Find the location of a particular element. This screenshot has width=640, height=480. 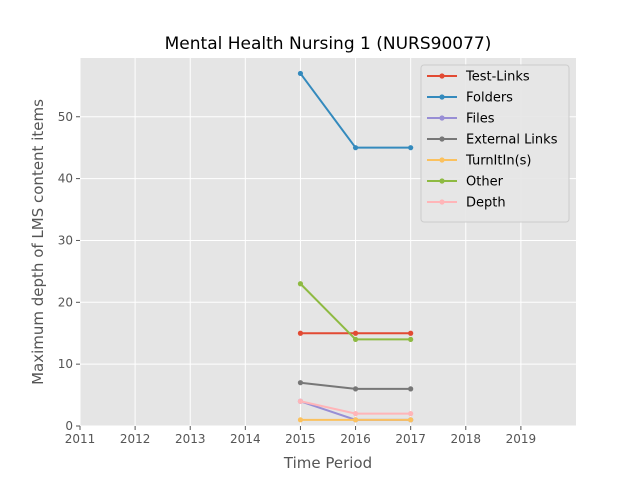

series-turnitin-s is located at coordinates (355, 420).